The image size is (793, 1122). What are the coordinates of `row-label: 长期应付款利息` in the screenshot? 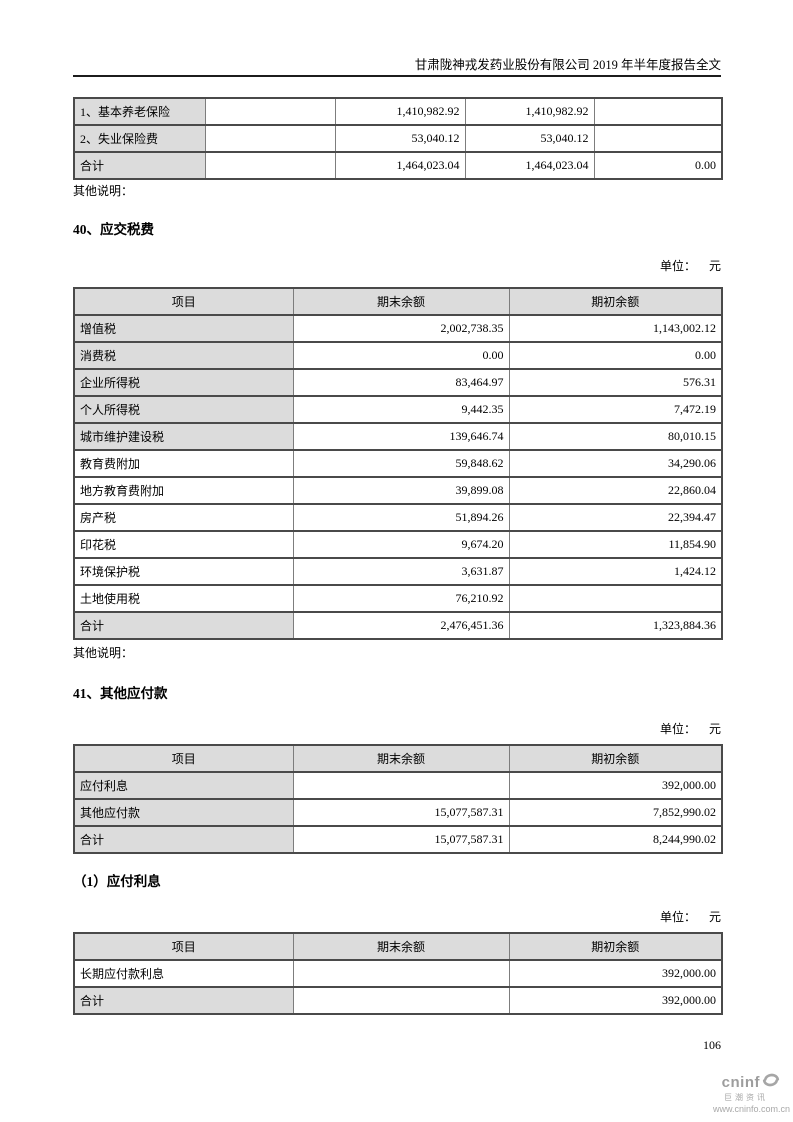 It's located at (183, 973).